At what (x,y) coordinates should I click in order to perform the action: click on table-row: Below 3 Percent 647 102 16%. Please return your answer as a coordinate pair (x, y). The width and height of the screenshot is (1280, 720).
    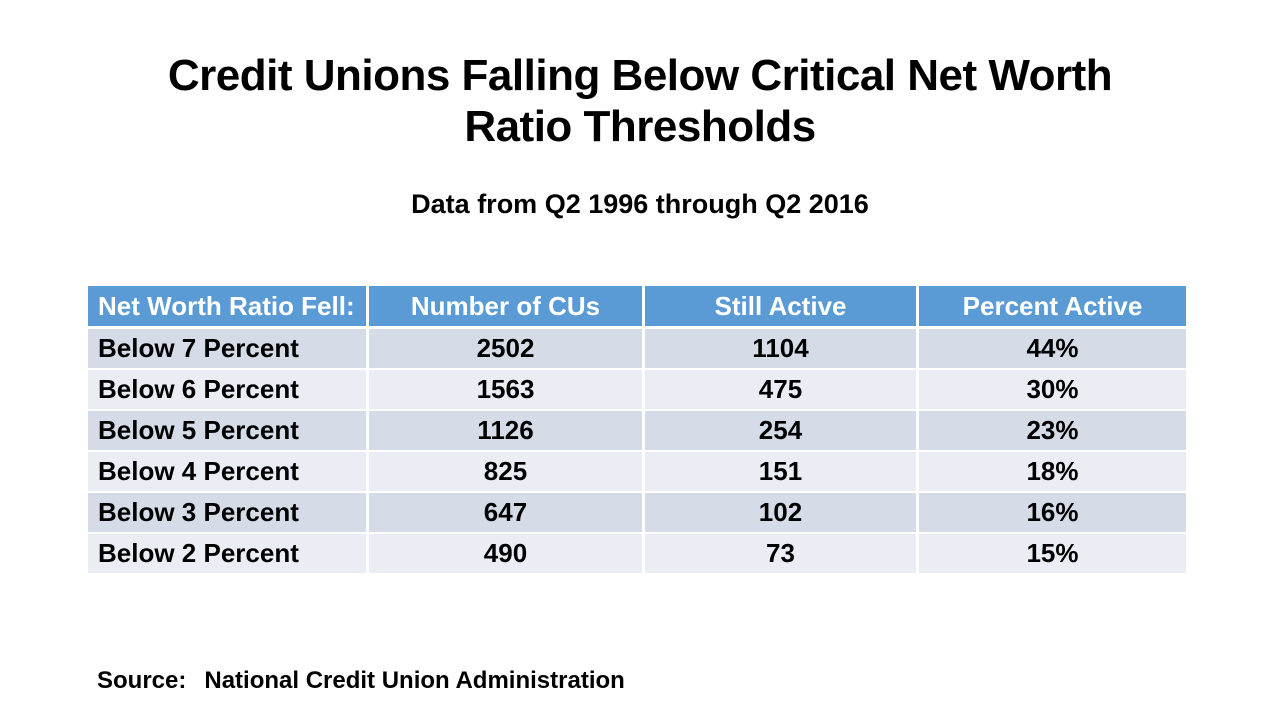
    Looking at the image, I should click on (637, 513).